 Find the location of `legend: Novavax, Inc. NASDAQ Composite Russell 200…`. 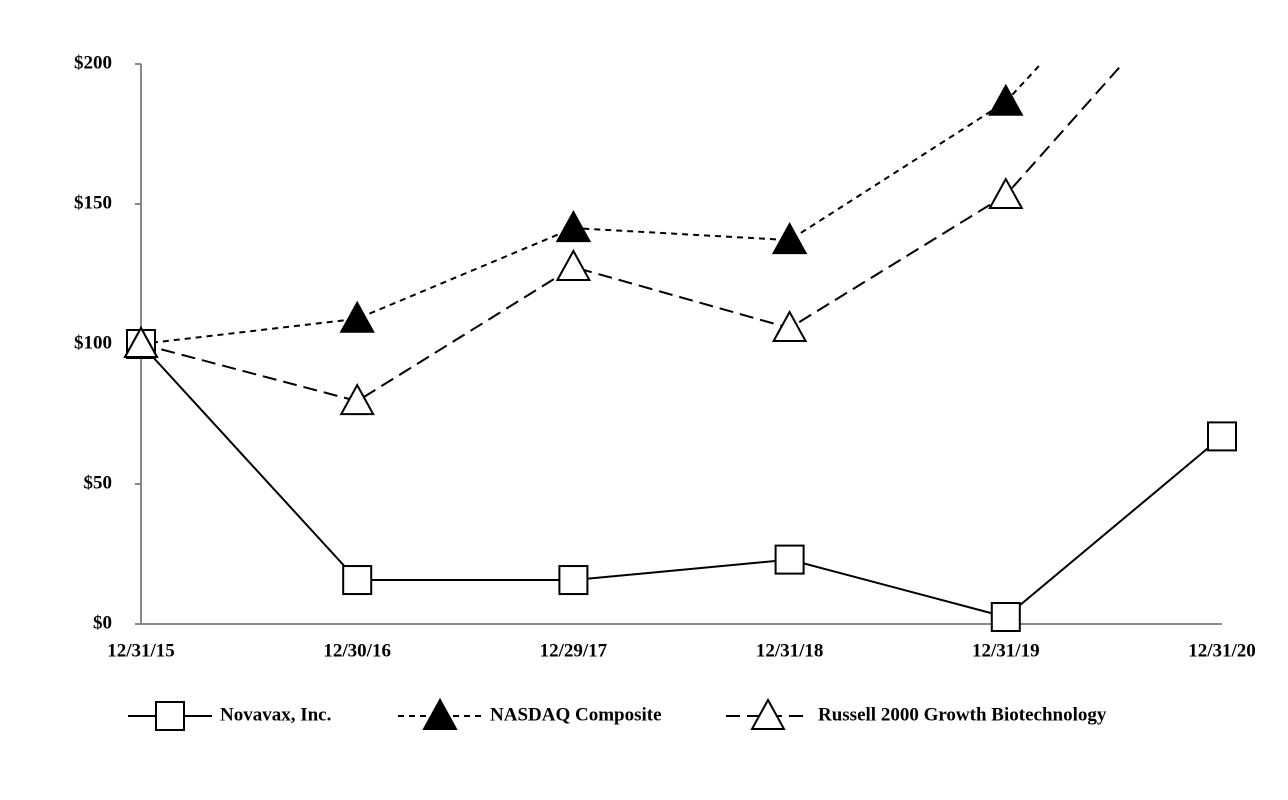

legend: Novavax, Inc. NASDAQ Composite Russell 200… is located at coordinates (617, 714).